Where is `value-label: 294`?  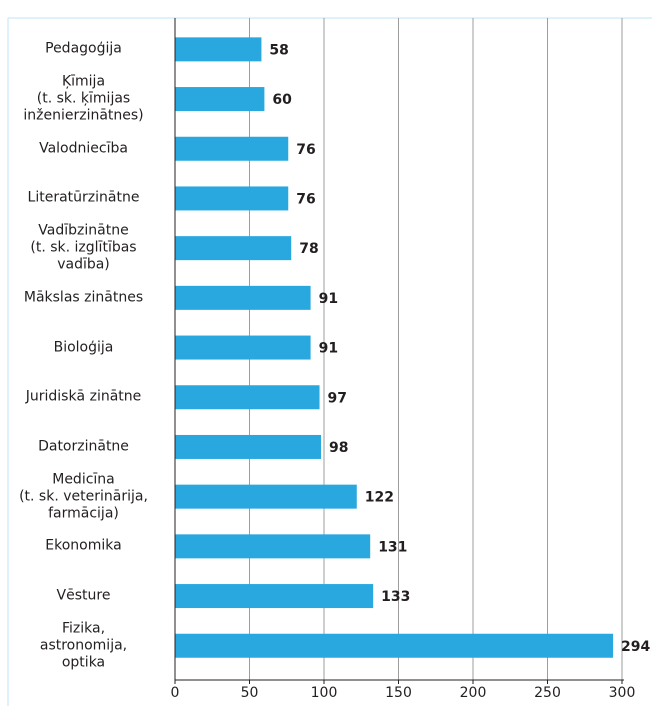 value-label: 294 is located at coordinates (635, 647).